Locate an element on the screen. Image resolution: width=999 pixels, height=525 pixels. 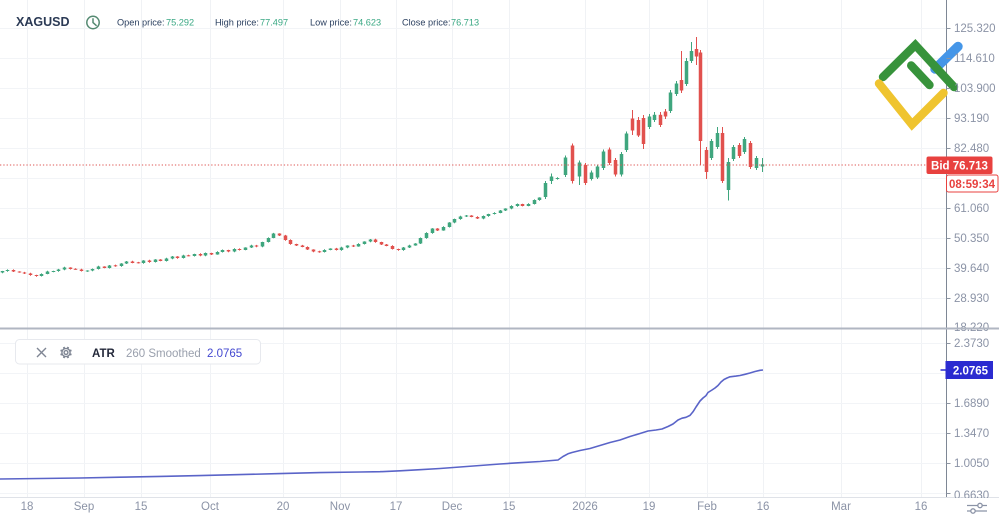
svg-text: 28.930 is located at coordinates (971, 299).